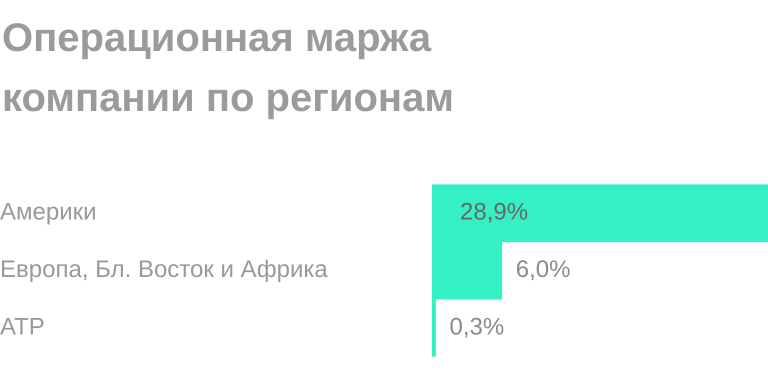 The image size is (768, 371). I want to click on data-label: 28,9%, so click(494, 212).